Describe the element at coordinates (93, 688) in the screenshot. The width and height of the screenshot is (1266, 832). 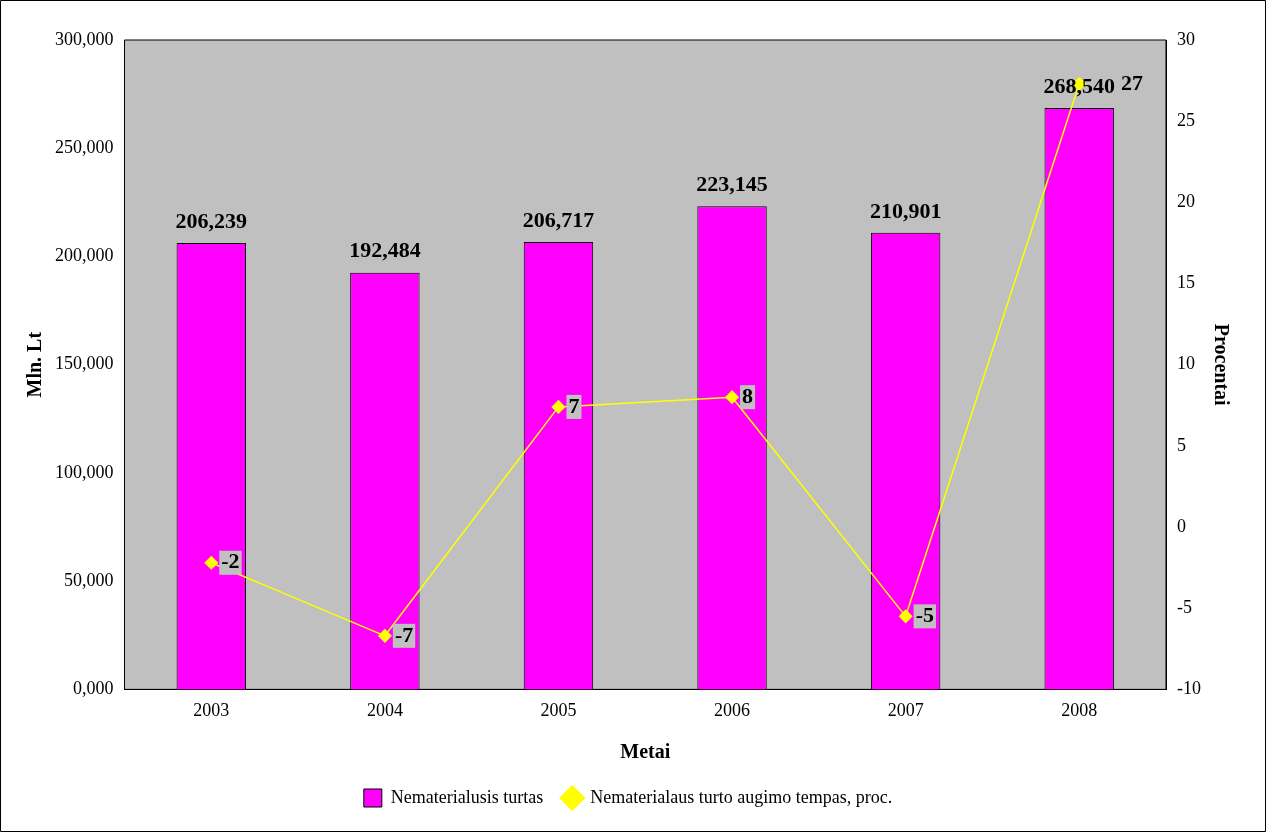
I see `y-tick-label: 0,000` at that location.